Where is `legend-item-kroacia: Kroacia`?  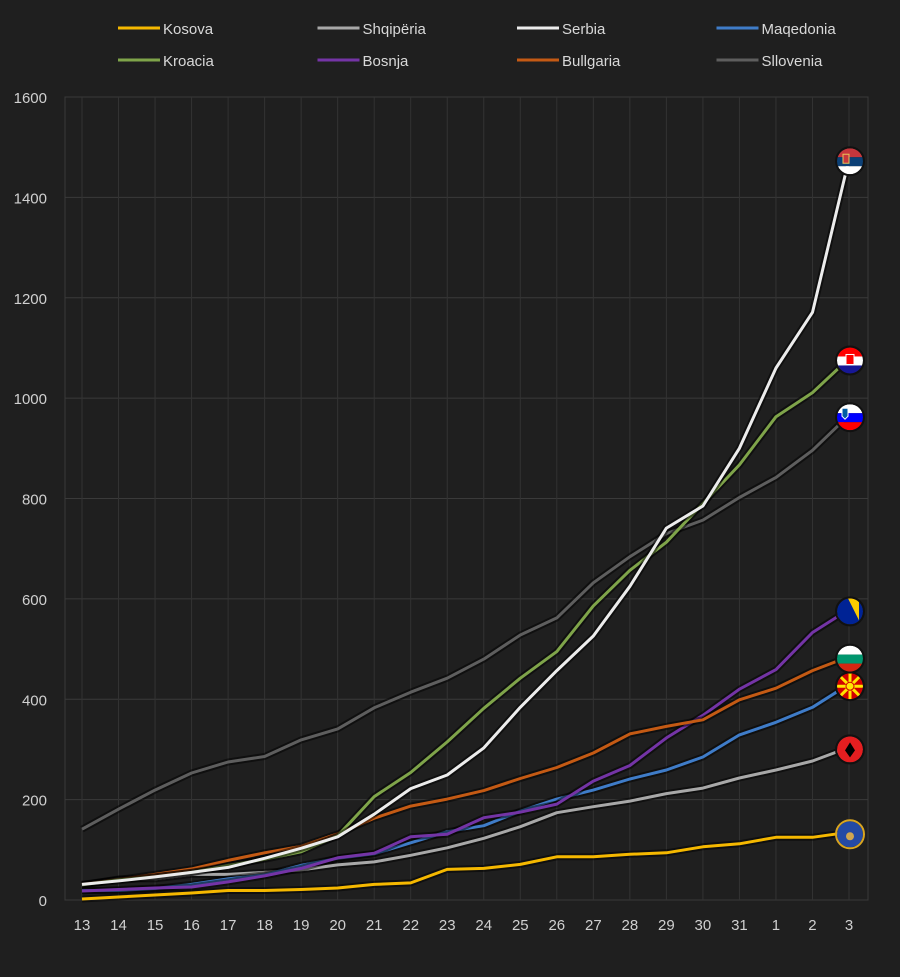 legend-item-kroacia: Kroacia is located at coordinates (166, 61).